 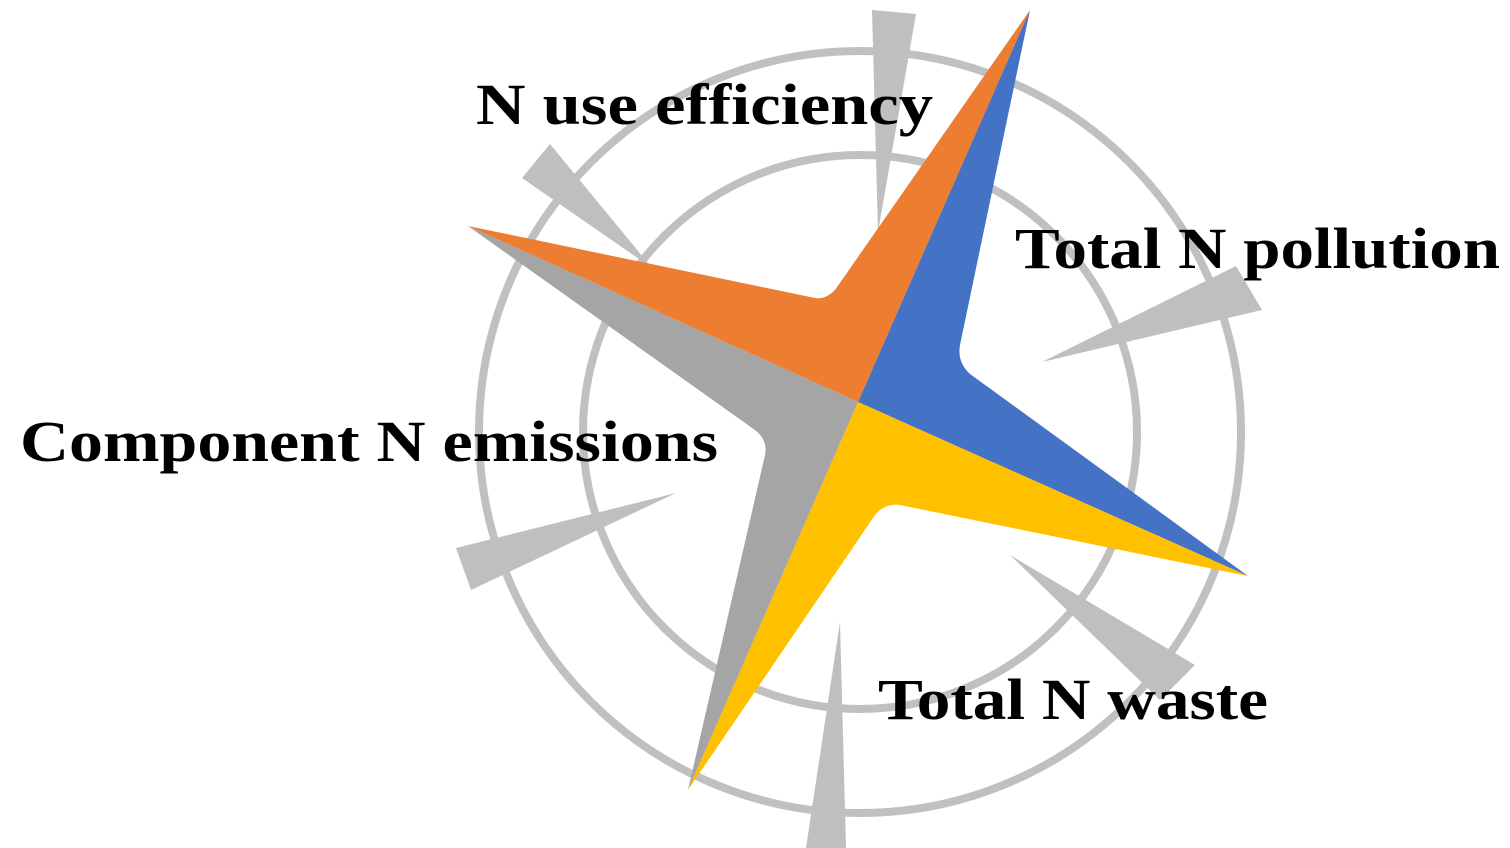 What do you see at coordinates (704, 104) in the screenshot?
I see `label: N use efficiency` at bounding box center [704, 104].